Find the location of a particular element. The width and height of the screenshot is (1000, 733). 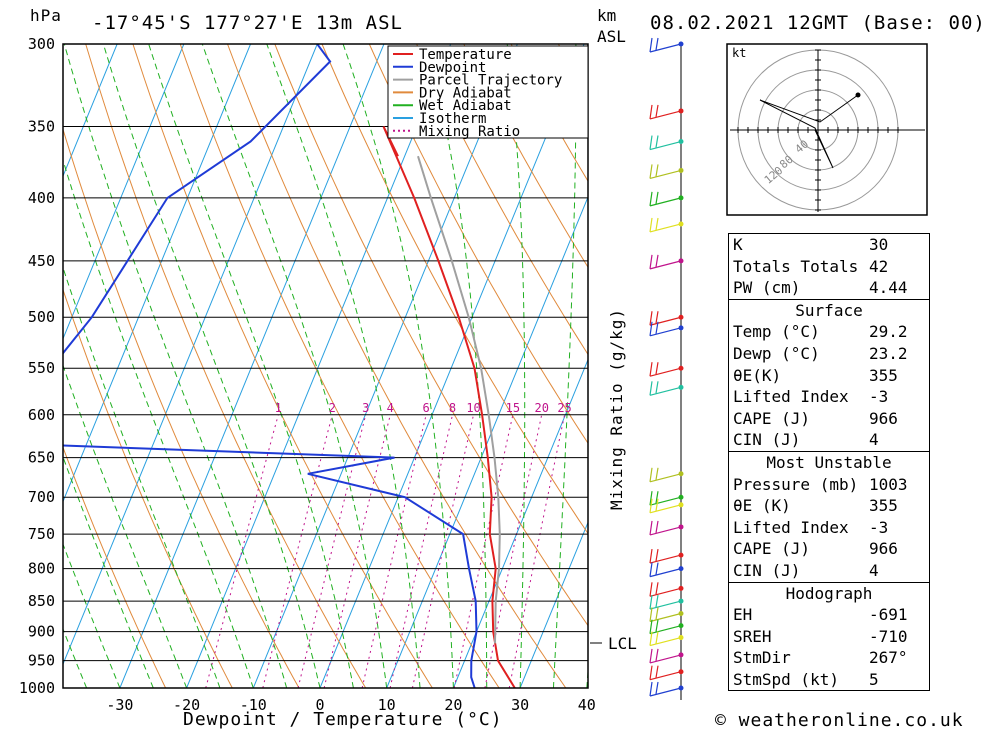

height-unit-km: km is located at coordinates (607, 15).